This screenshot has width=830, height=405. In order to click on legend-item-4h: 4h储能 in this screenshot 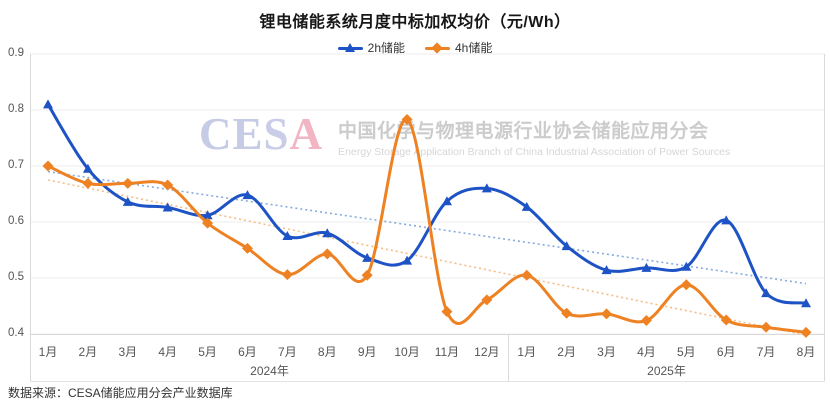, I will do `click(458, 47)`.